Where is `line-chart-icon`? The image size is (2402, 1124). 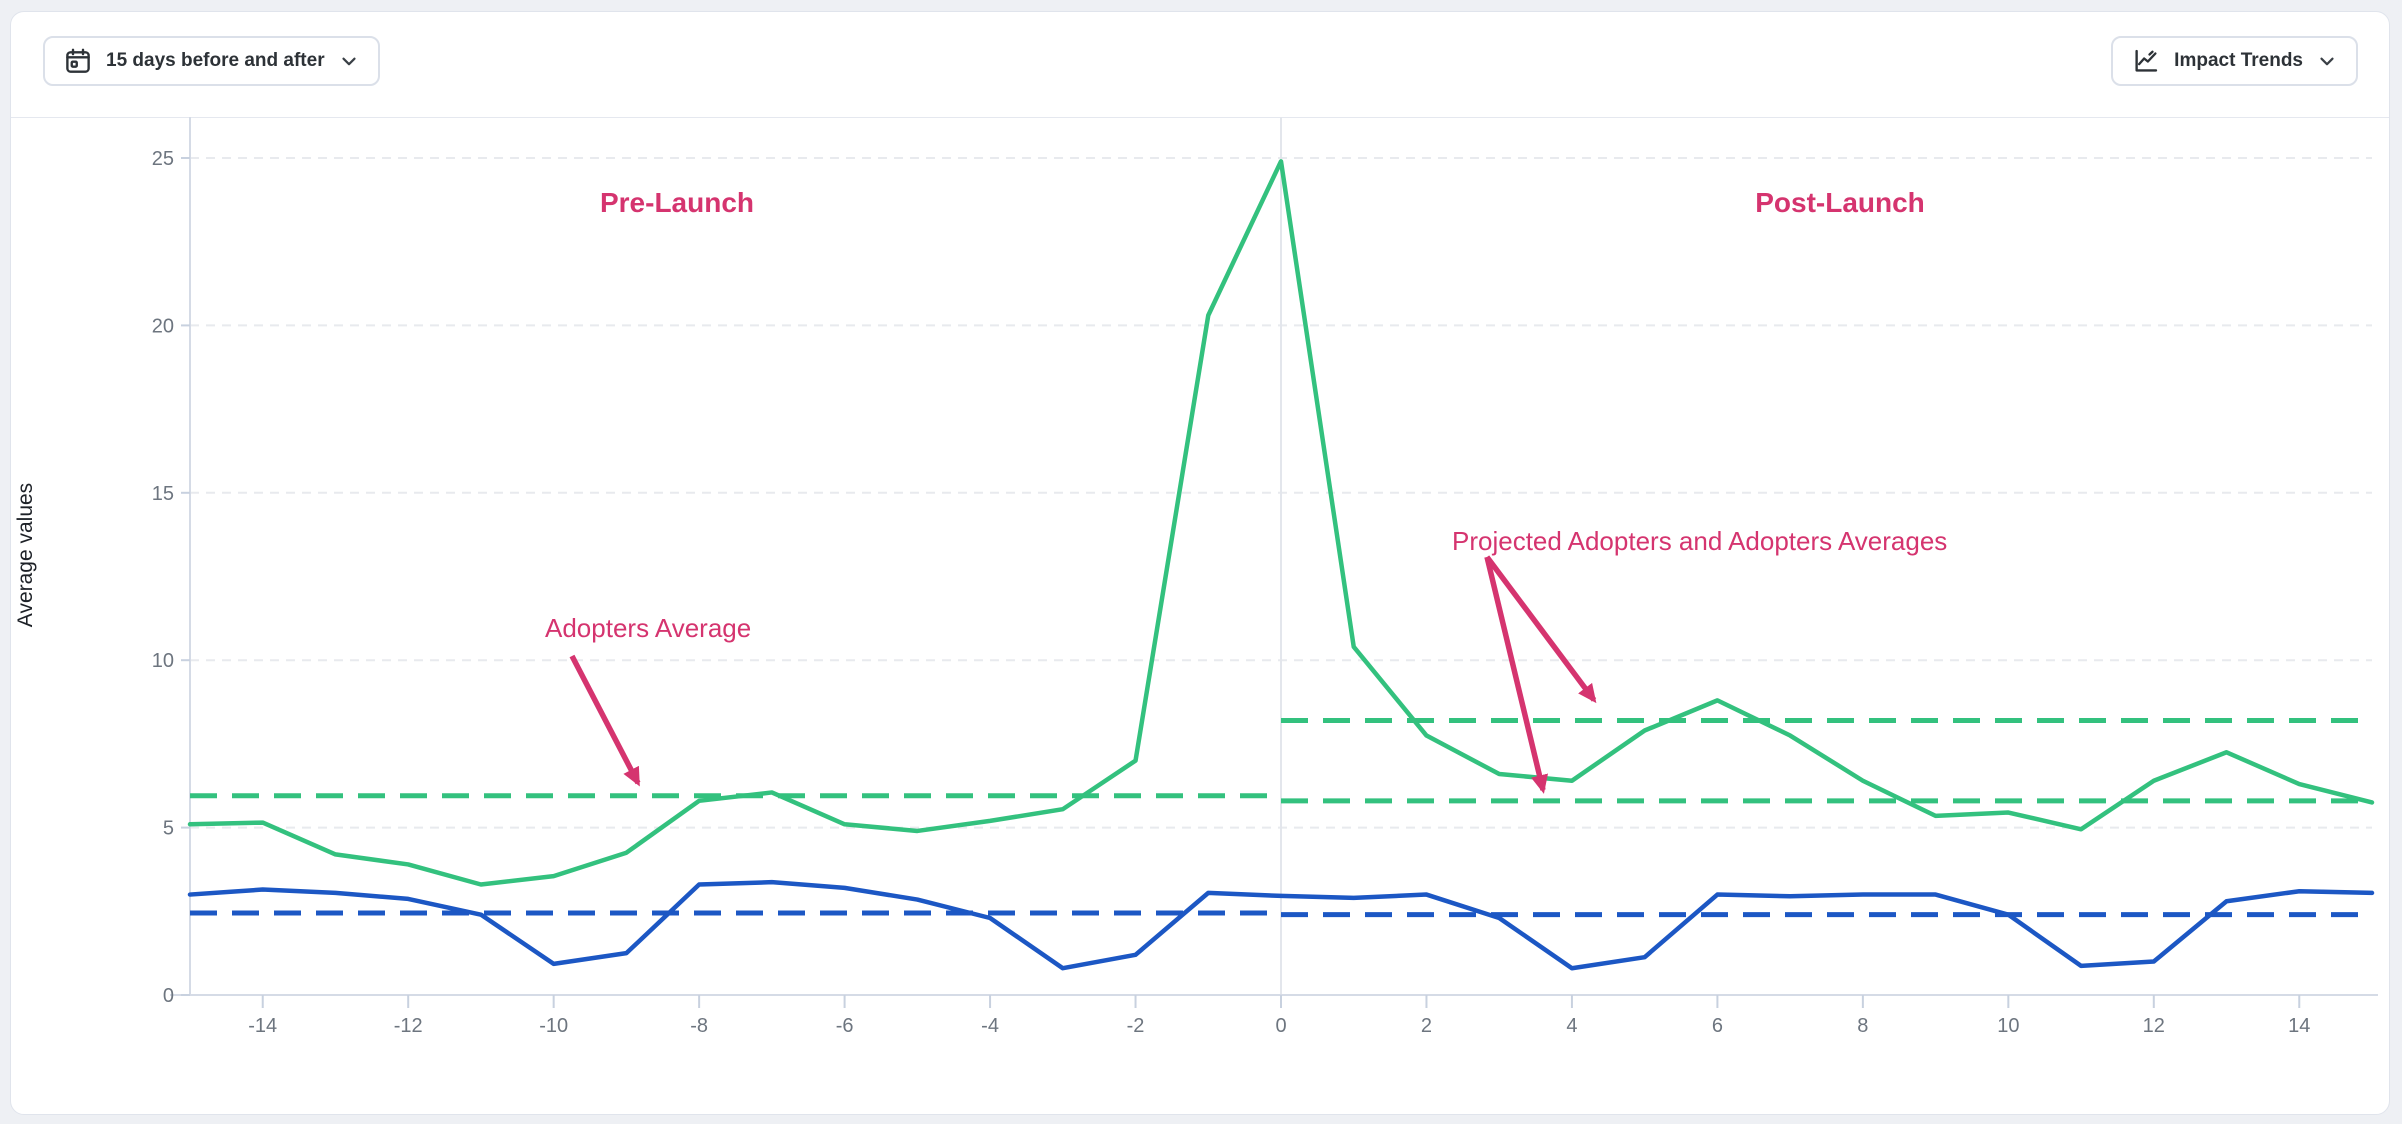 line-chart-icon is located at coordinates (2146, 61).